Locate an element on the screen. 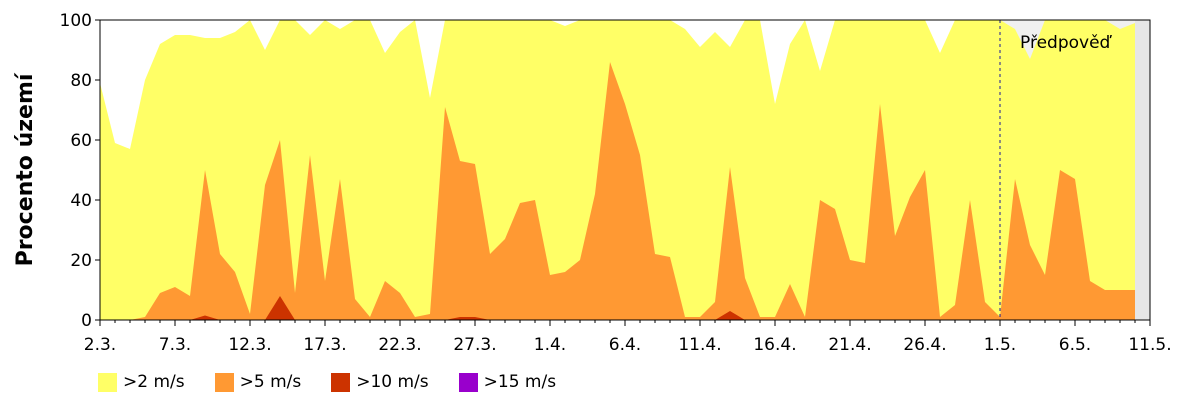  x-tick-label: 27.3. is located at coordinates (474, 345).